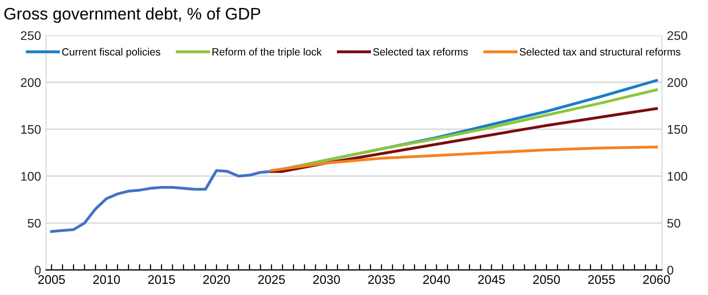  Describe the element at coordinates (601, 279) in the screenshot. I see `x-tick-label: 2055` at that location.